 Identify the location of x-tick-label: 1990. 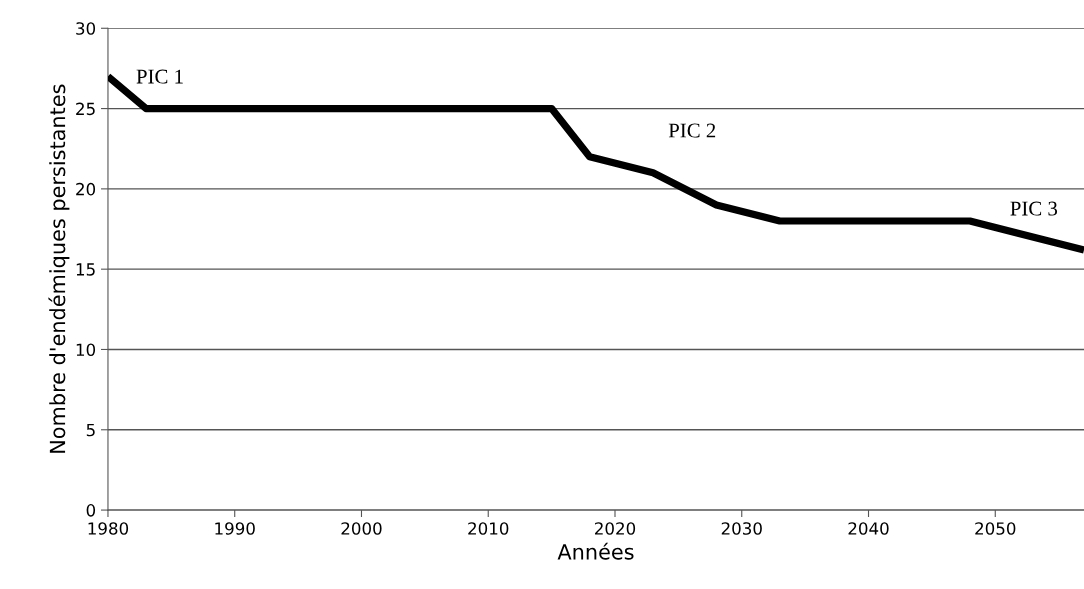
(235, 528).